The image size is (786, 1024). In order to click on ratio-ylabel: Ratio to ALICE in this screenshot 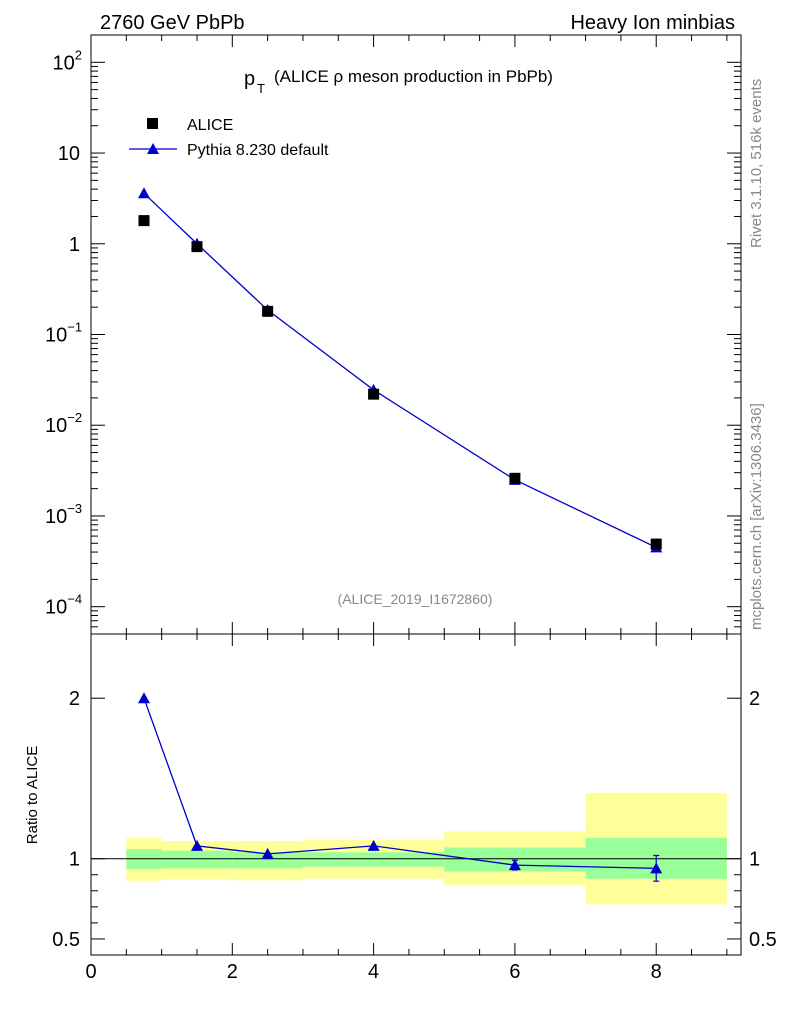, I will do `click(32, 795)`.